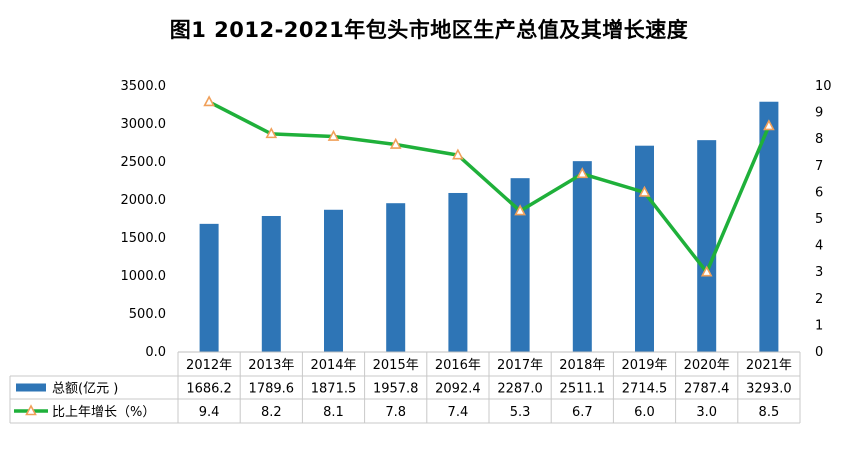 The height and width of the screenshot is (450, 858). I want to click on growth-value-cell: 9.4, so click(209, 412).